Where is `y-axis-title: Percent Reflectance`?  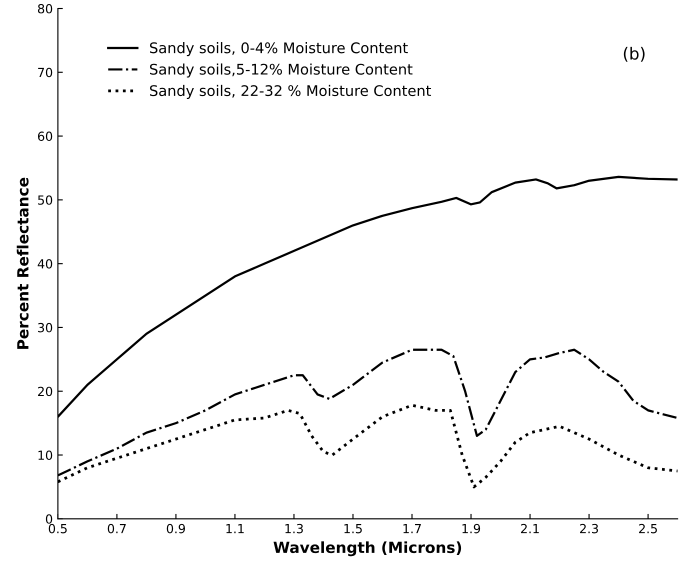 y-axis-title: Percent Reflectance is located at coordinates (22, 263).